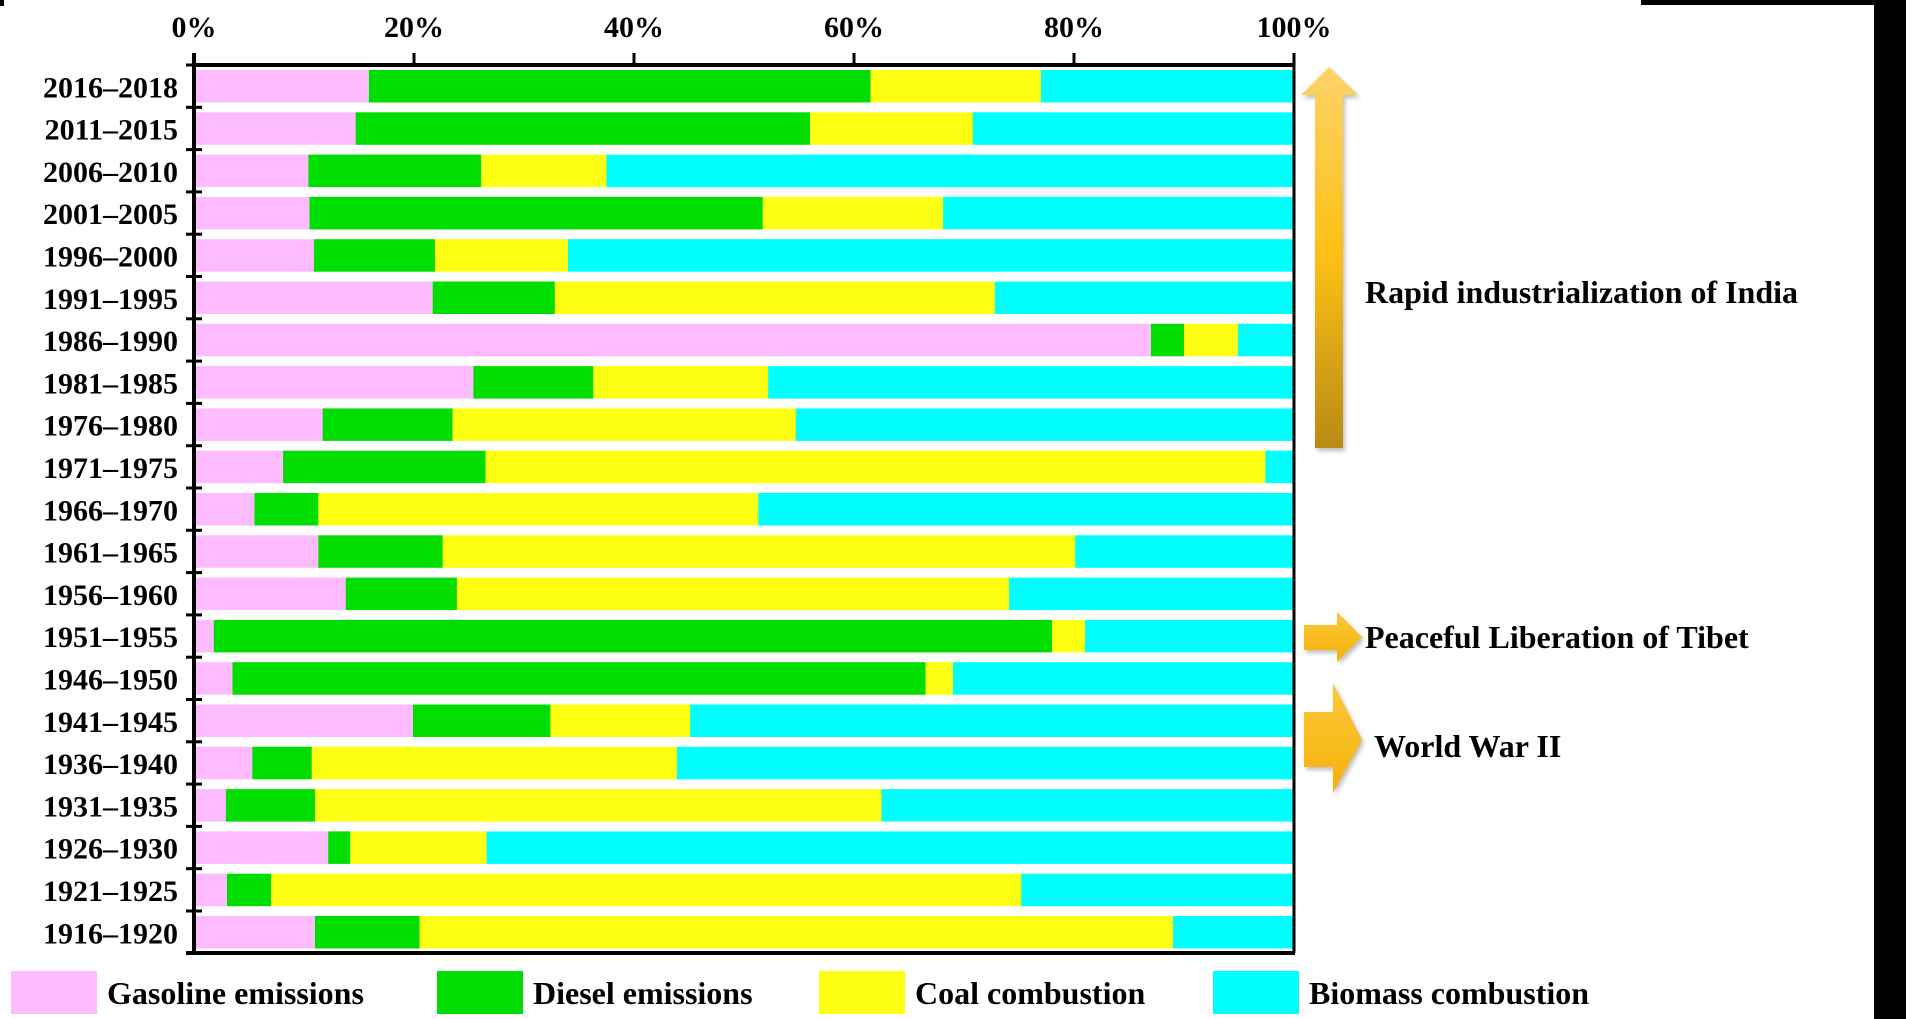  Describe the element at coordinates (1030, 993) in the screenshot. I see `legend-label: Coal combustion` at that location.